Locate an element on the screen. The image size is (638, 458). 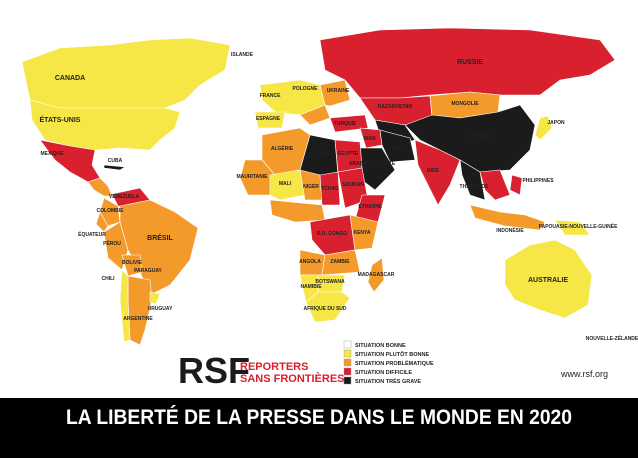
country-label: PHILIPPINES is located at coordinates (538, 181).